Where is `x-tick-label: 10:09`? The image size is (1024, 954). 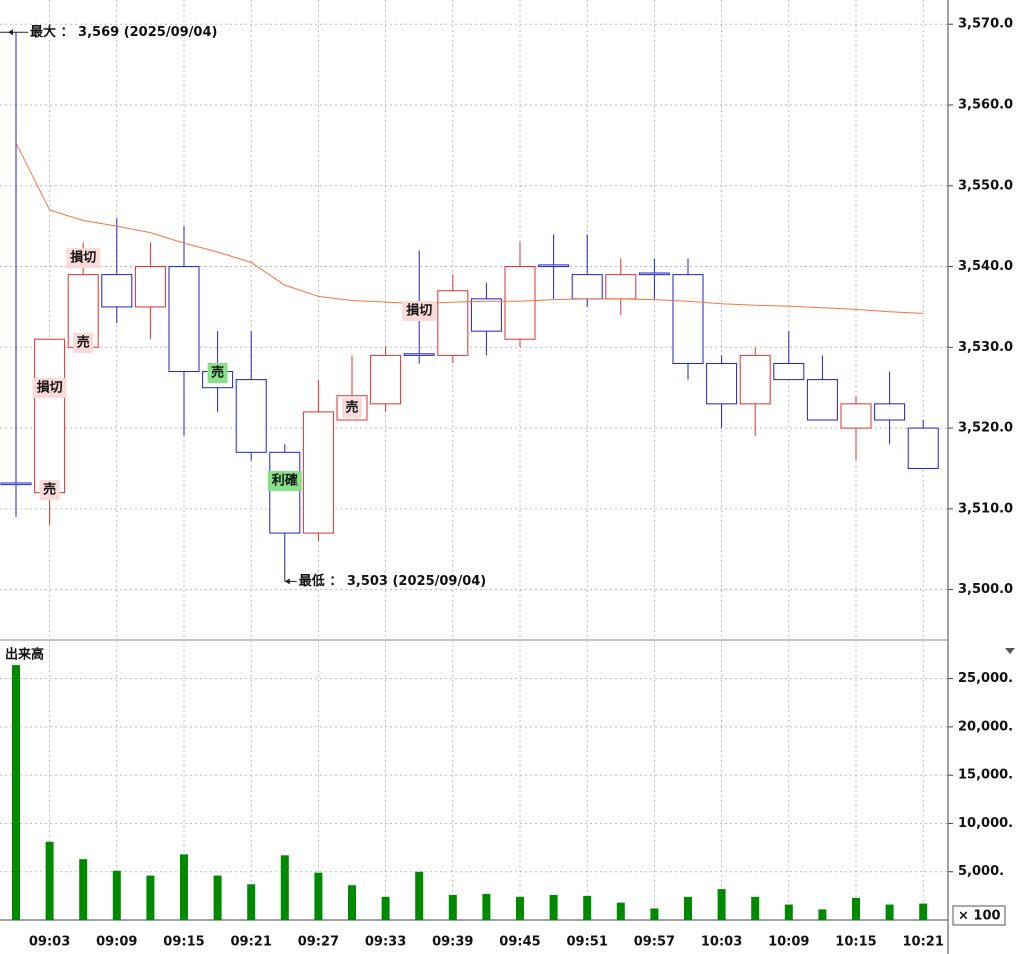
x-tick-label: 10:09 is located at coordinates (788, 942).